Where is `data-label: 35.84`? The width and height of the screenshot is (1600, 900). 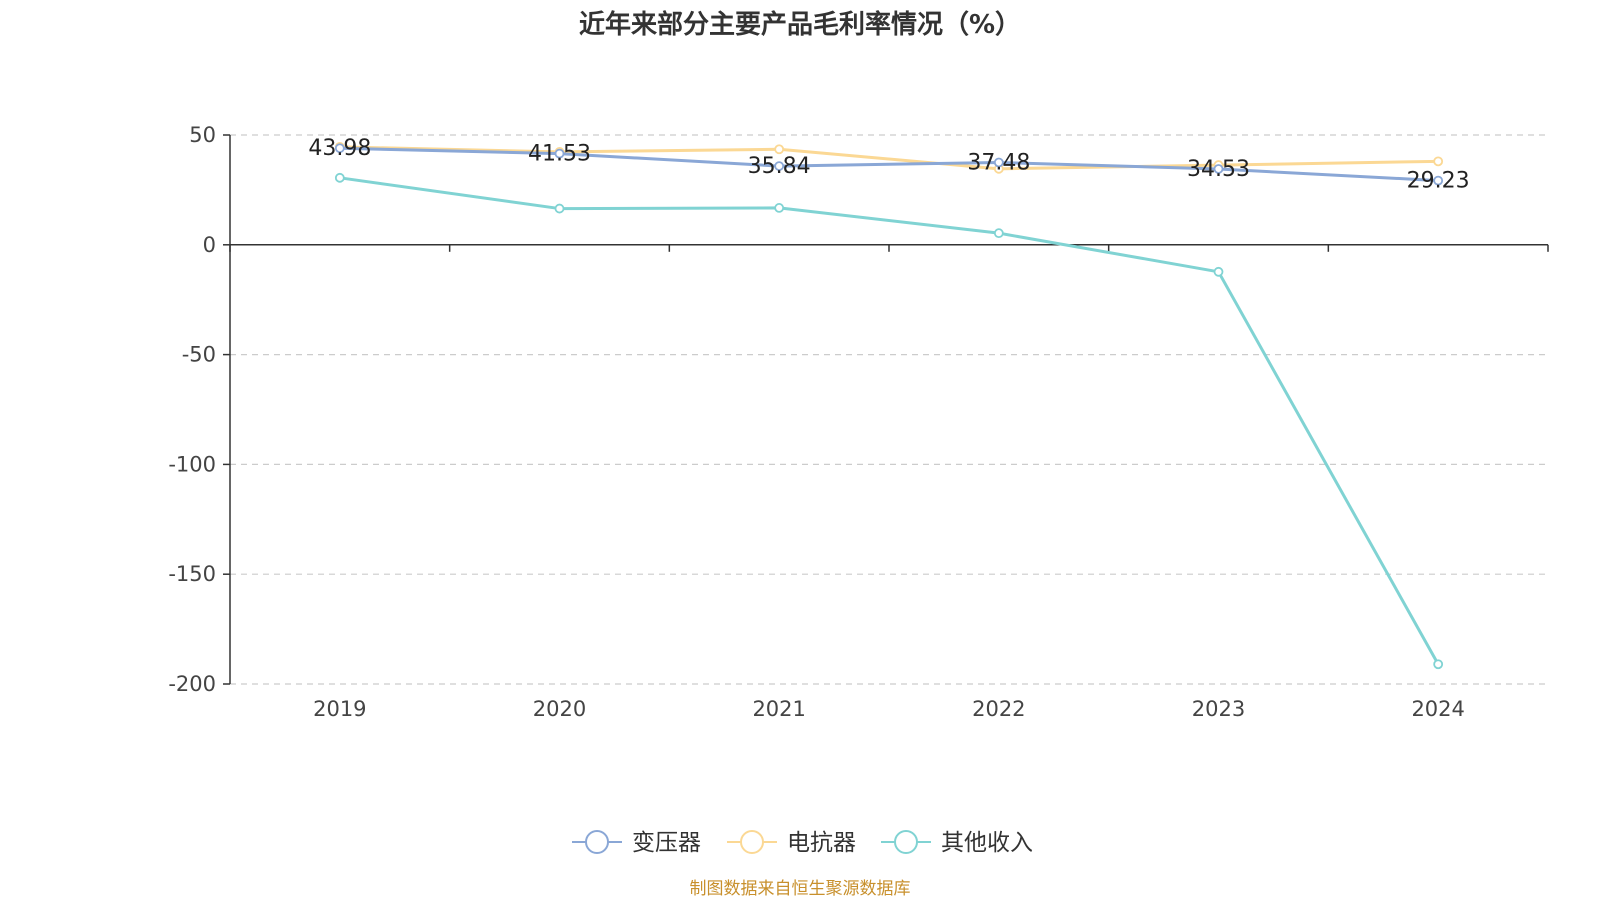 data-label: 35.84 is located at coordinates (779, 166).